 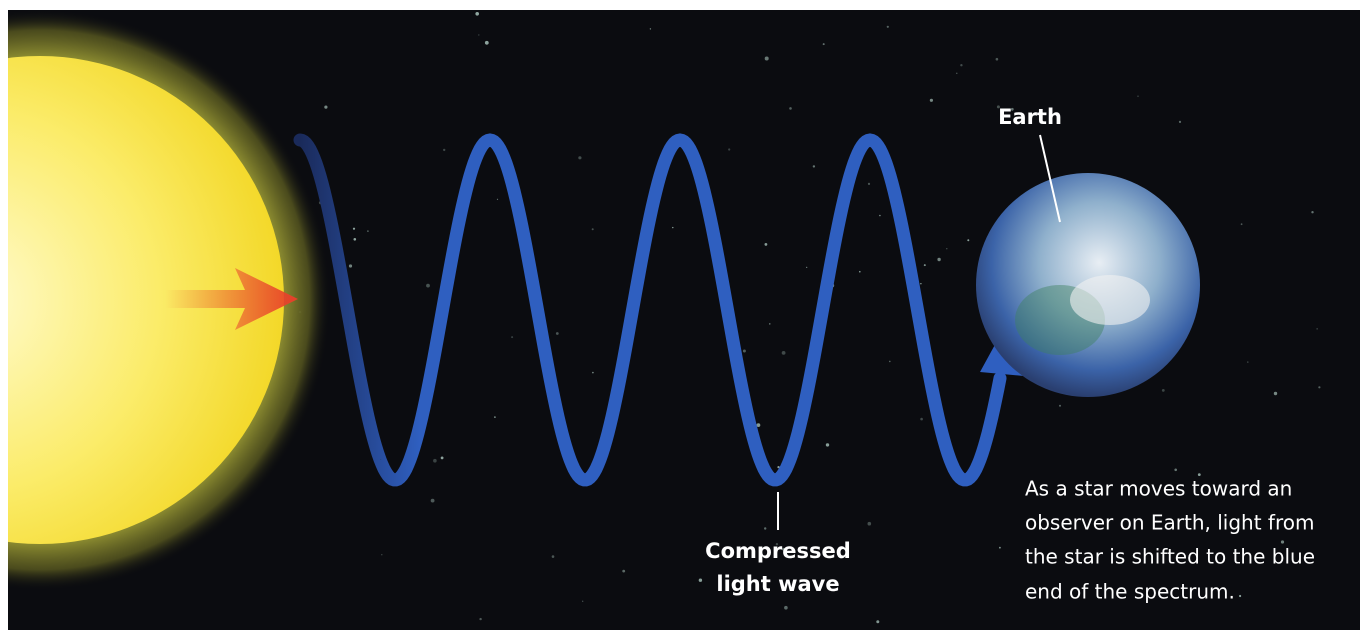 I want to click on earth-label: Earth, so click(x=1030, y=117).